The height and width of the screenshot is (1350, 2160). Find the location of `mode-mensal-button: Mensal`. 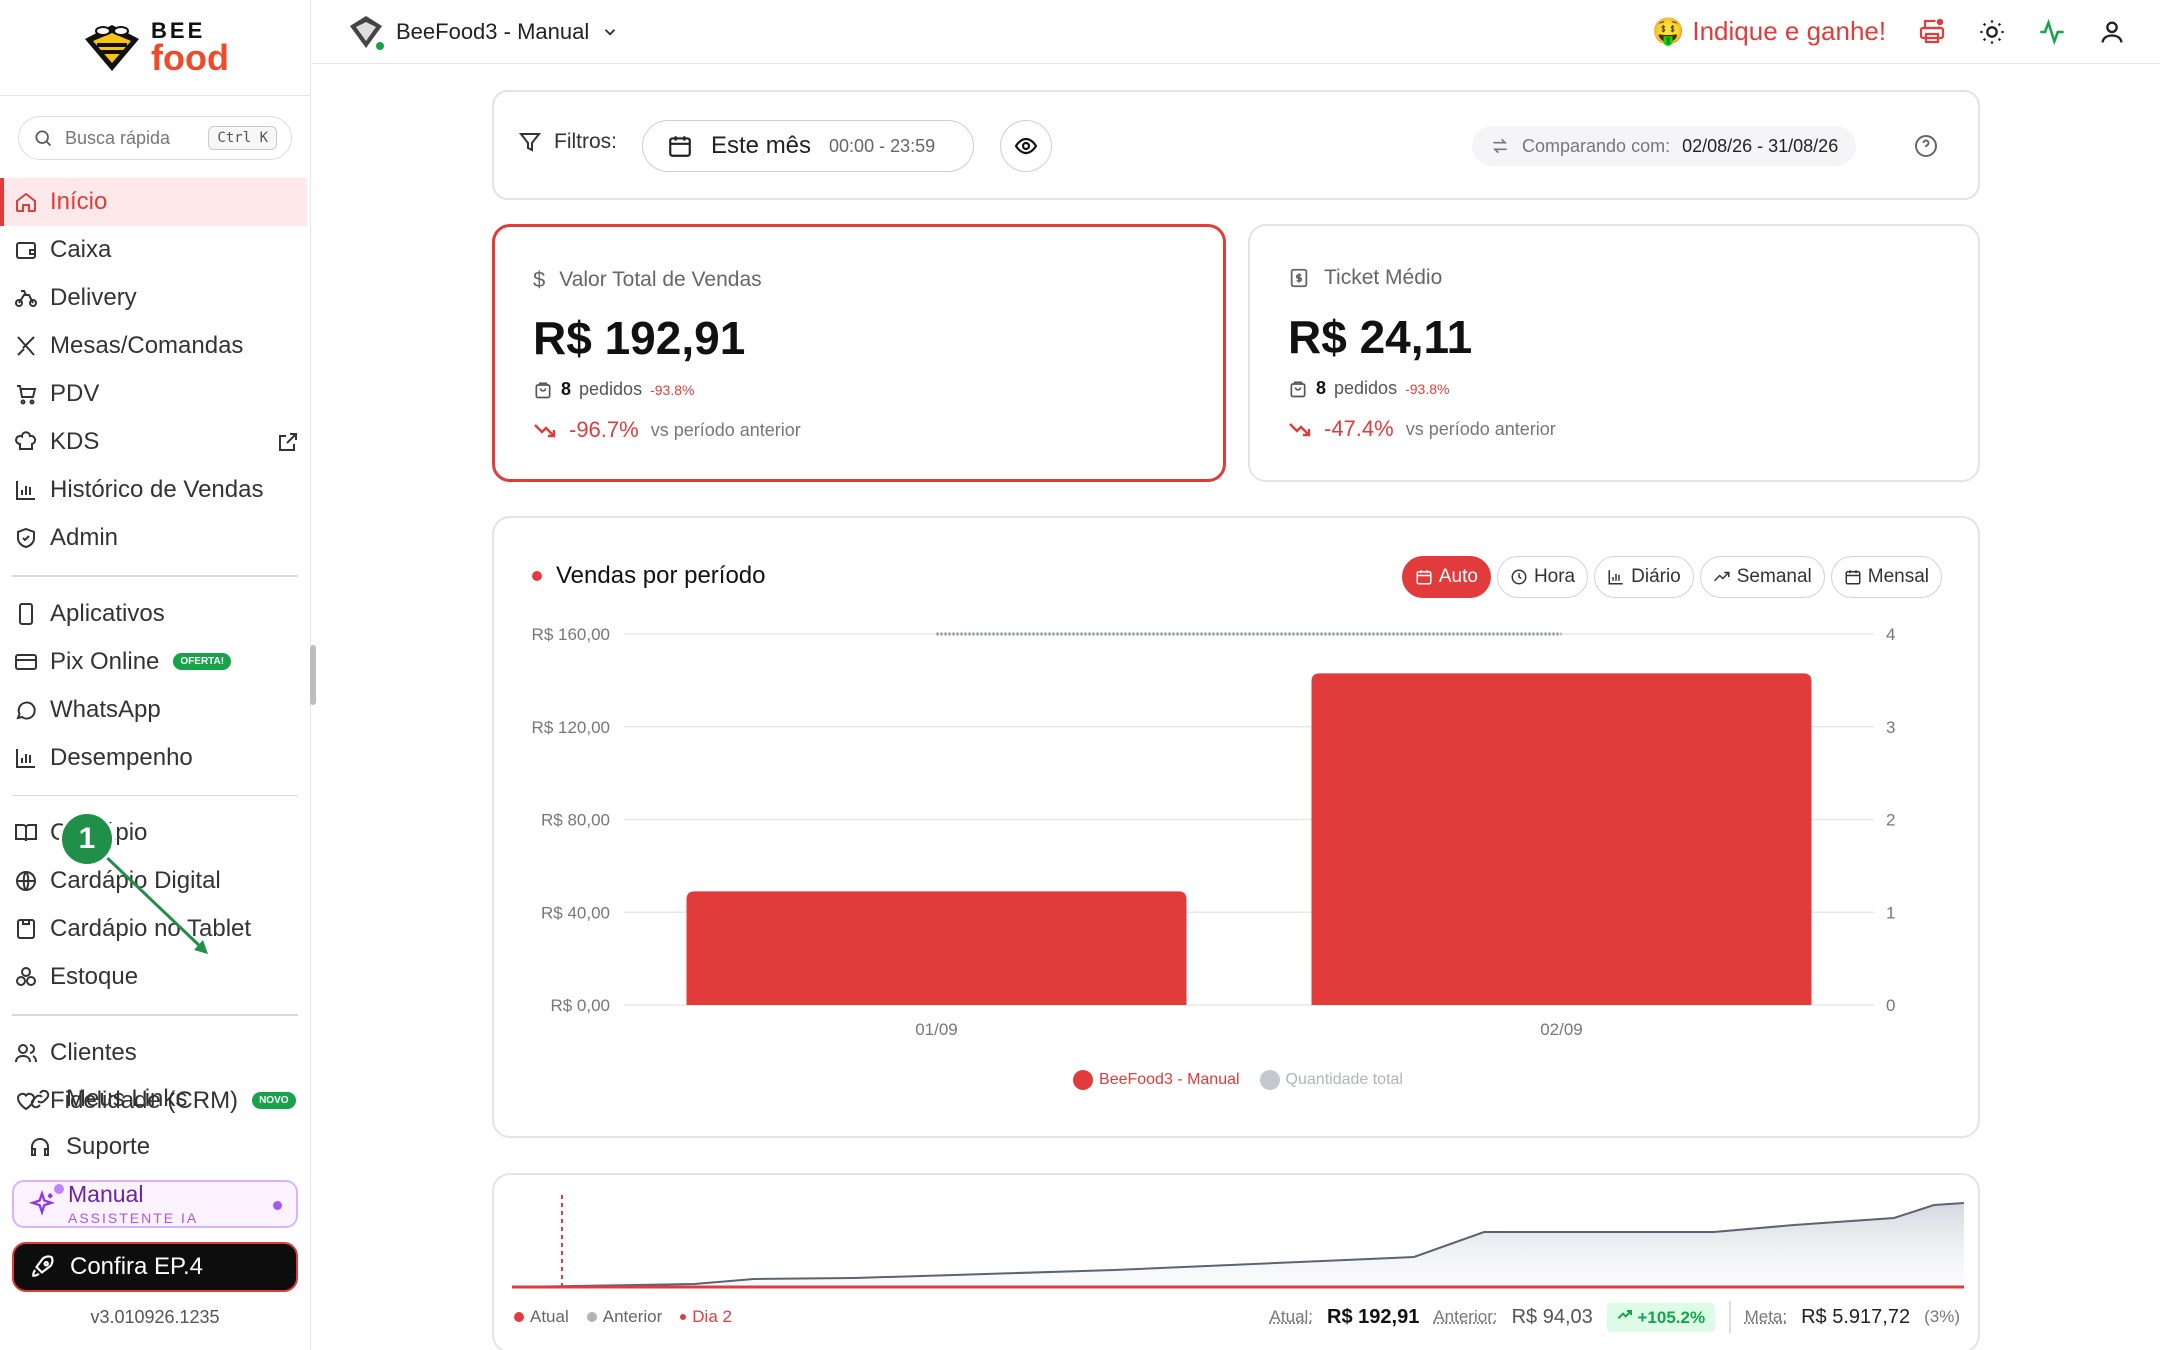

mode-mensal-button: Mensal is located at coordinates (1886, 577).